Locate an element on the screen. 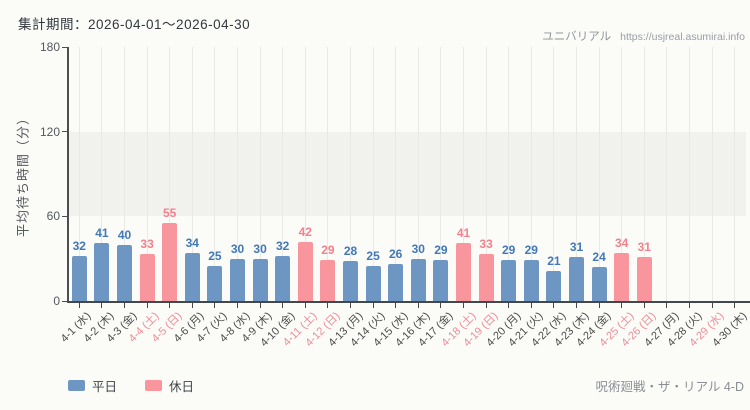  bar-value-label: 40 is located at coordinates (124, 234).